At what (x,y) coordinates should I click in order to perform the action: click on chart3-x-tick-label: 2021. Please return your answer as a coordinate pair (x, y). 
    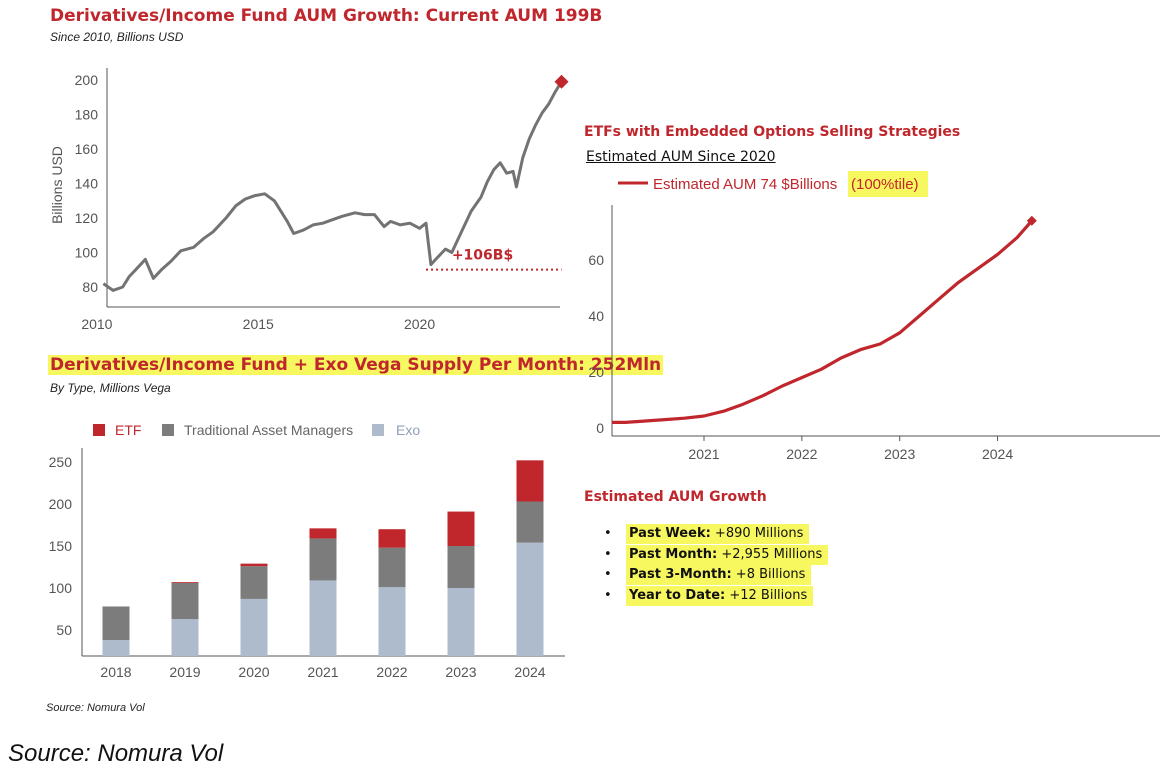
    Looking at the image, I should click on (703, 454).